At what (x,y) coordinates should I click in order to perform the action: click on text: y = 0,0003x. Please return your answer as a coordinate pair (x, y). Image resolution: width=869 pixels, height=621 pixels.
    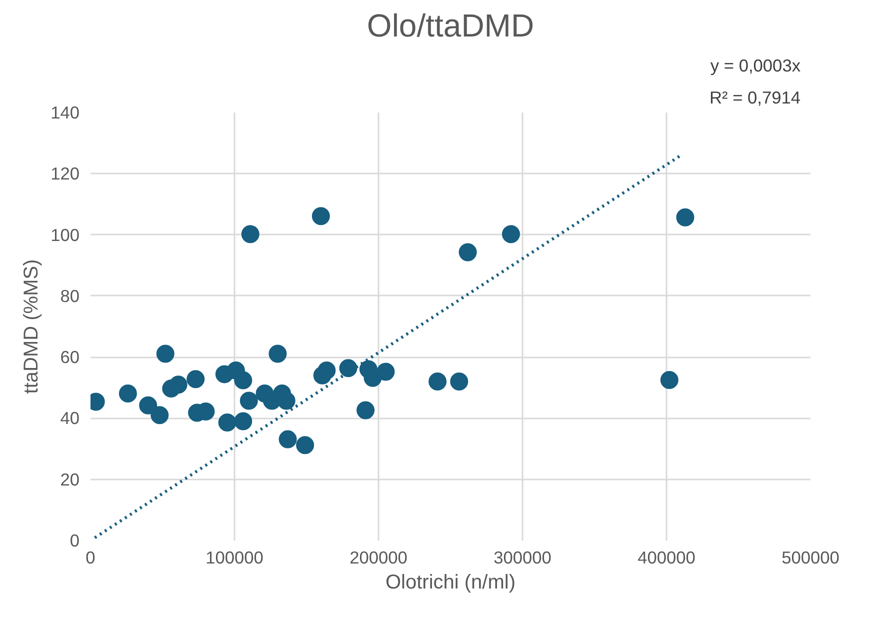
    Looking at the image, I should click on (755, 66).